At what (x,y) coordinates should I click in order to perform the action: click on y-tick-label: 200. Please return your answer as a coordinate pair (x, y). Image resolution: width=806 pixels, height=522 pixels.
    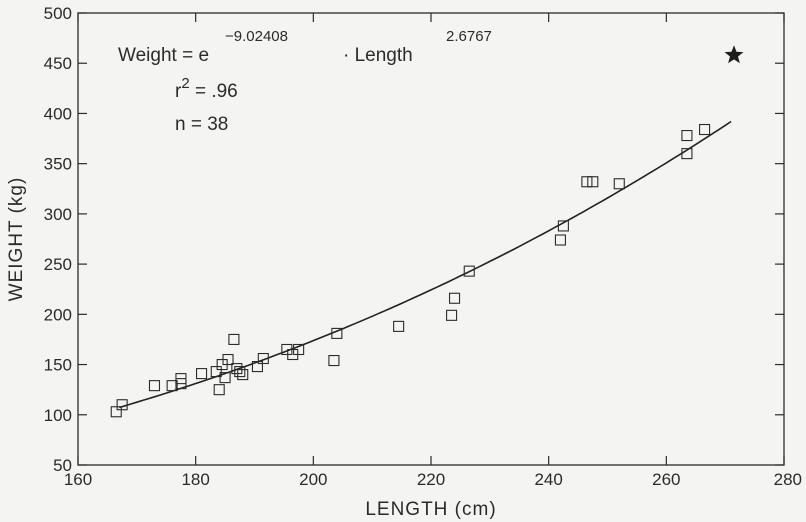
    Looking at the image, I should click on (58, 314).